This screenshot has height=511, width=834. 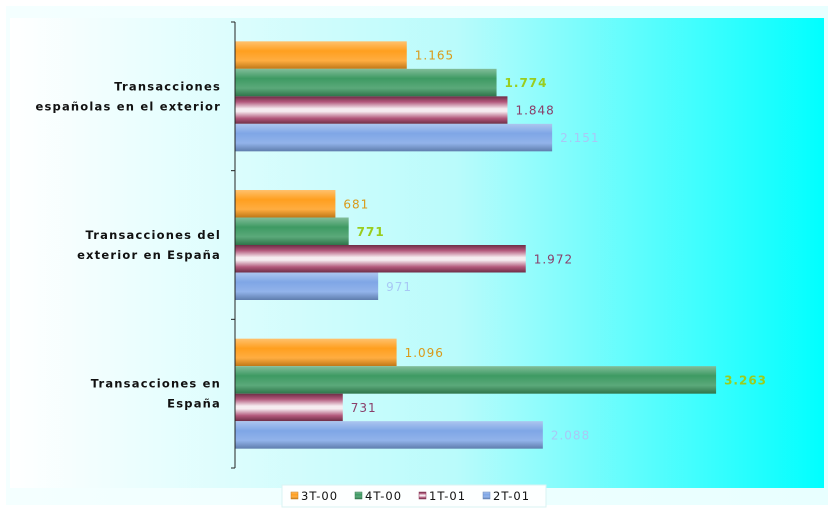 What do you see at coordinates (383, 496) in the screenshot?
I see `legend-label-4t-00: 4T-00` at bounding box center [383, 496].